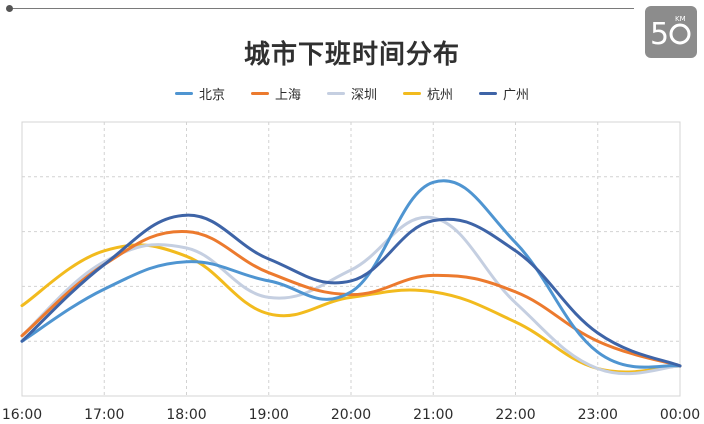  Describe the element at coordinates (680, 34) in the screenshot. I see `logo-ring-icon` at that location.